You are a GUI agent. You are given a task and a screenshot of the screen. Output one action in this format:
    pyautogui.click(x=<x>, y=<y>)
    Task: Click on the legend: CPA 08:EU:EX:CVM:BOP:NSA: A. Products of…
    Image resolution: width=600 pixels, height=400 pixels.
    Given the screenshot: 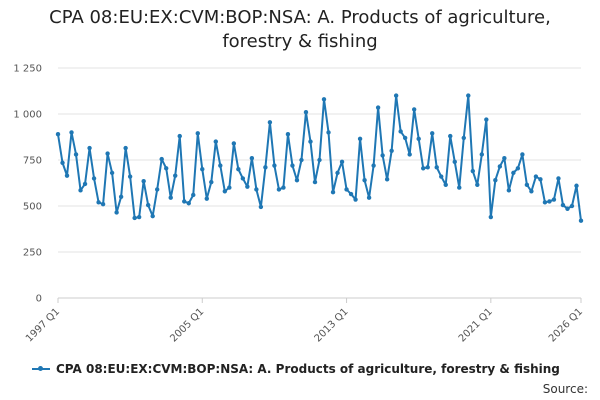 What is the action you would take?
    pyautogui.click(x=296, y=369)
    